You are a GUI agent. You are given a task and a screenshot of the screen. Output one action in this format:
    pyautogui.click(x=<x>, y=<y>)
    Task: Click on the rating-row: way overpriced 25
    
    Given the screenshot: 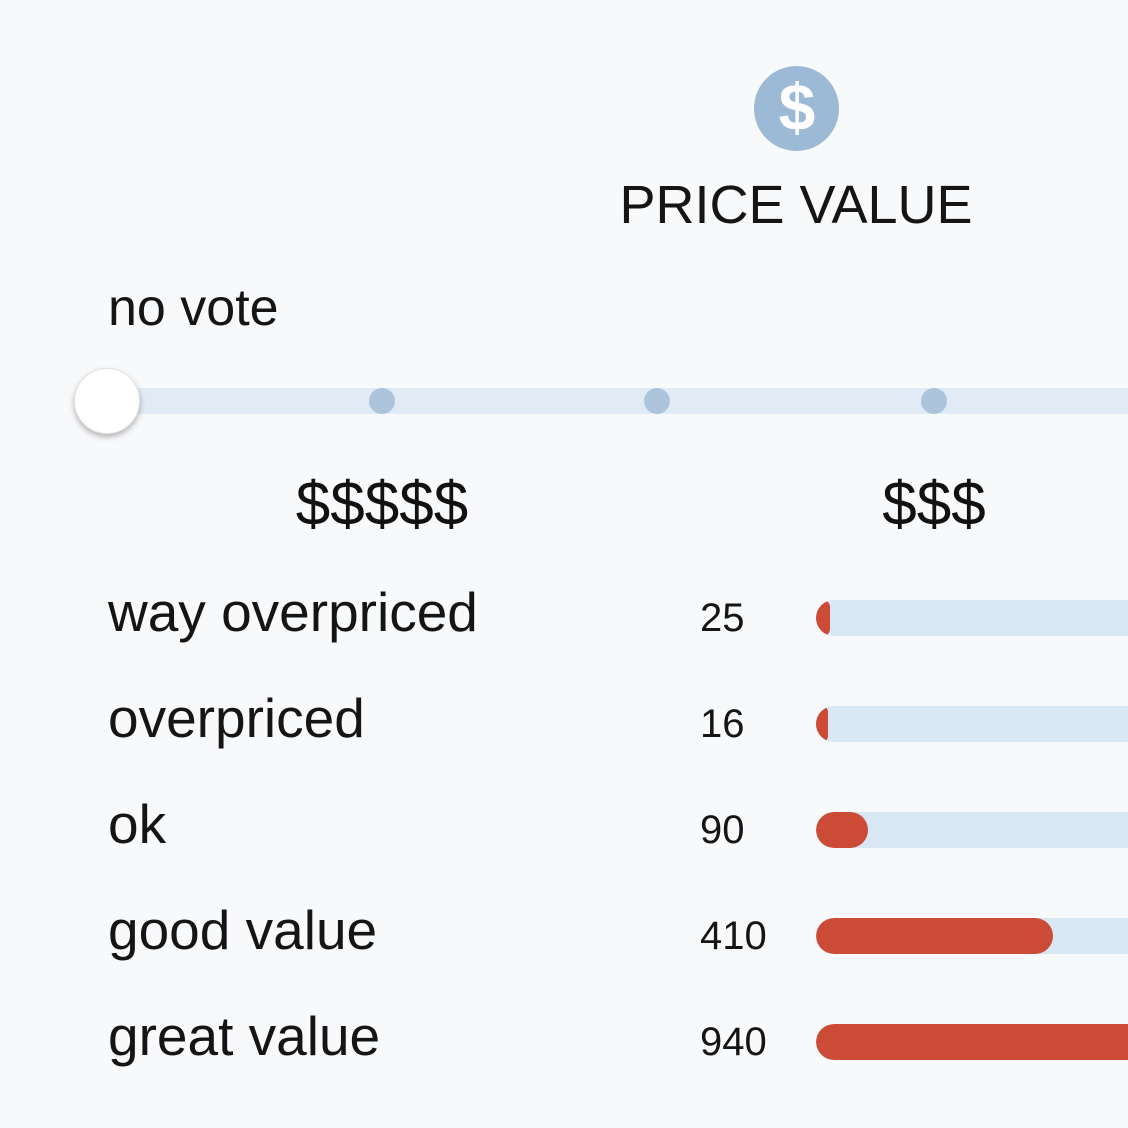 What is the action you would take?
    pyautogui.click(x=564, y=612)
    